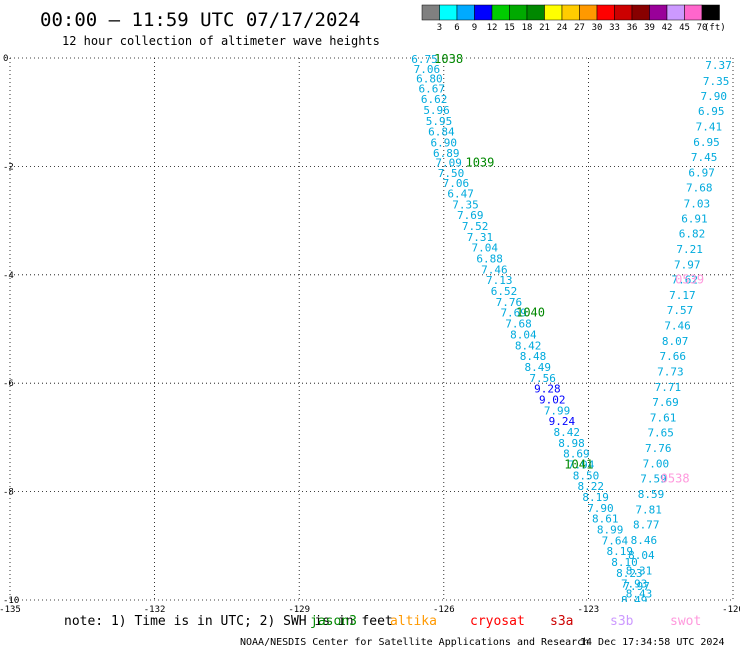  I want to click on pass-time-label: 1038, so click(448, 59).